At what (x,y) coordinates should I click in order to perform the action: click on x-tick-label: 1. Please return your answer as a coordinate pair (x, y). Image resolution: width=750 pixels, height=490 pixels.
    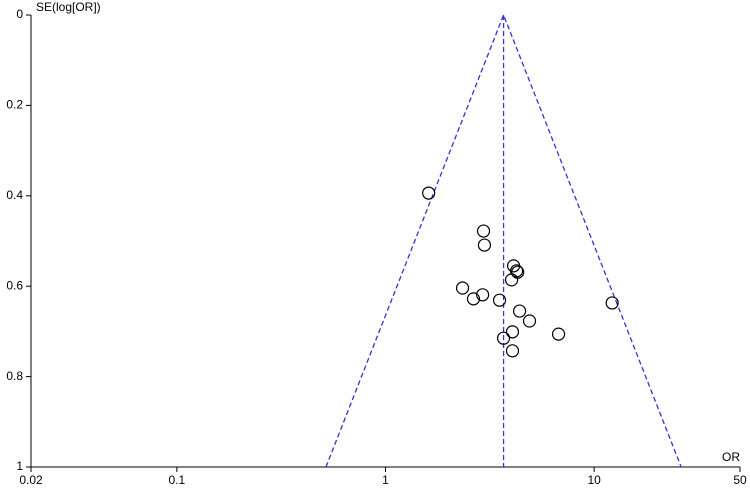
    Looking at the image, I should click on (385, 480).